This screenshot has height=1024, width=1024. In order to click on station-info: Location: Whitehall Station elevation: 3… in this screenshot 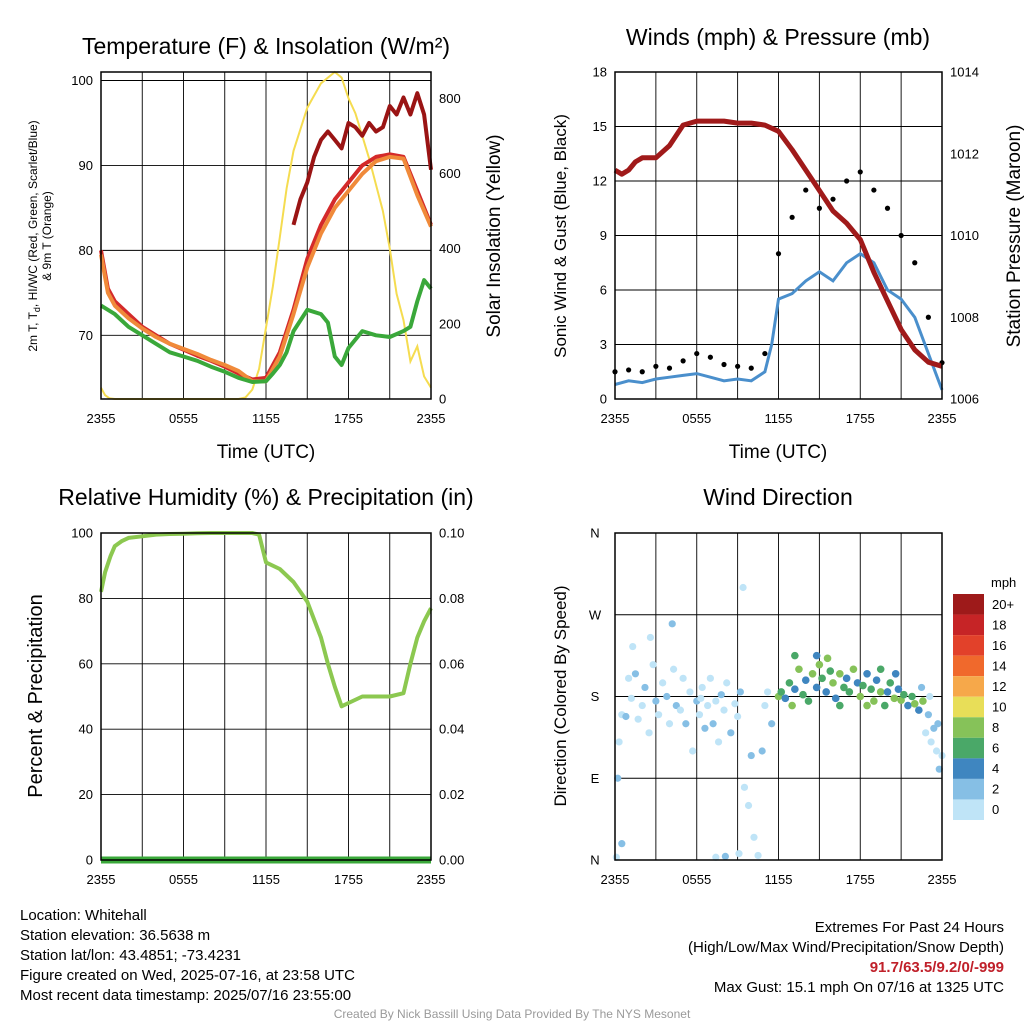, I will do `click(187, 956)`.